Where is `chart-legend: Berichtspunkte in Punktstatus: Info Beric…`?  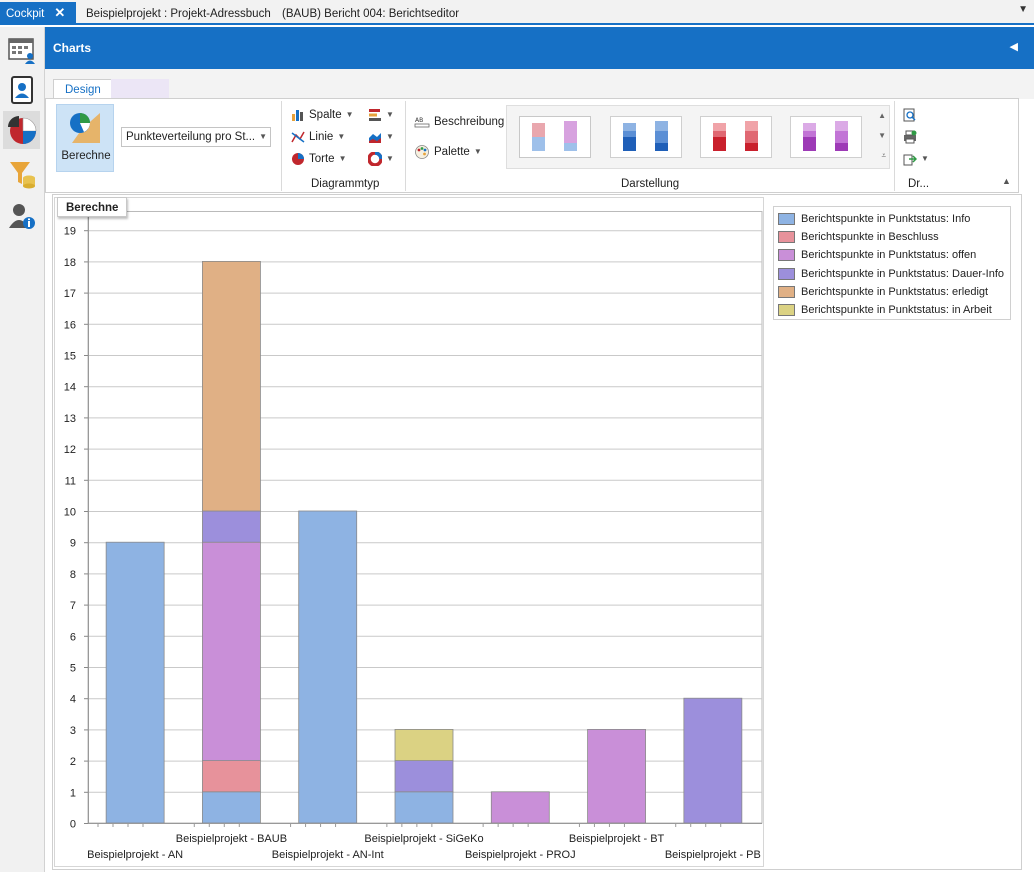 chart-legend: Berichtspunkte in Punktstatus: Info Beric… is located at coordinates (892, 263).